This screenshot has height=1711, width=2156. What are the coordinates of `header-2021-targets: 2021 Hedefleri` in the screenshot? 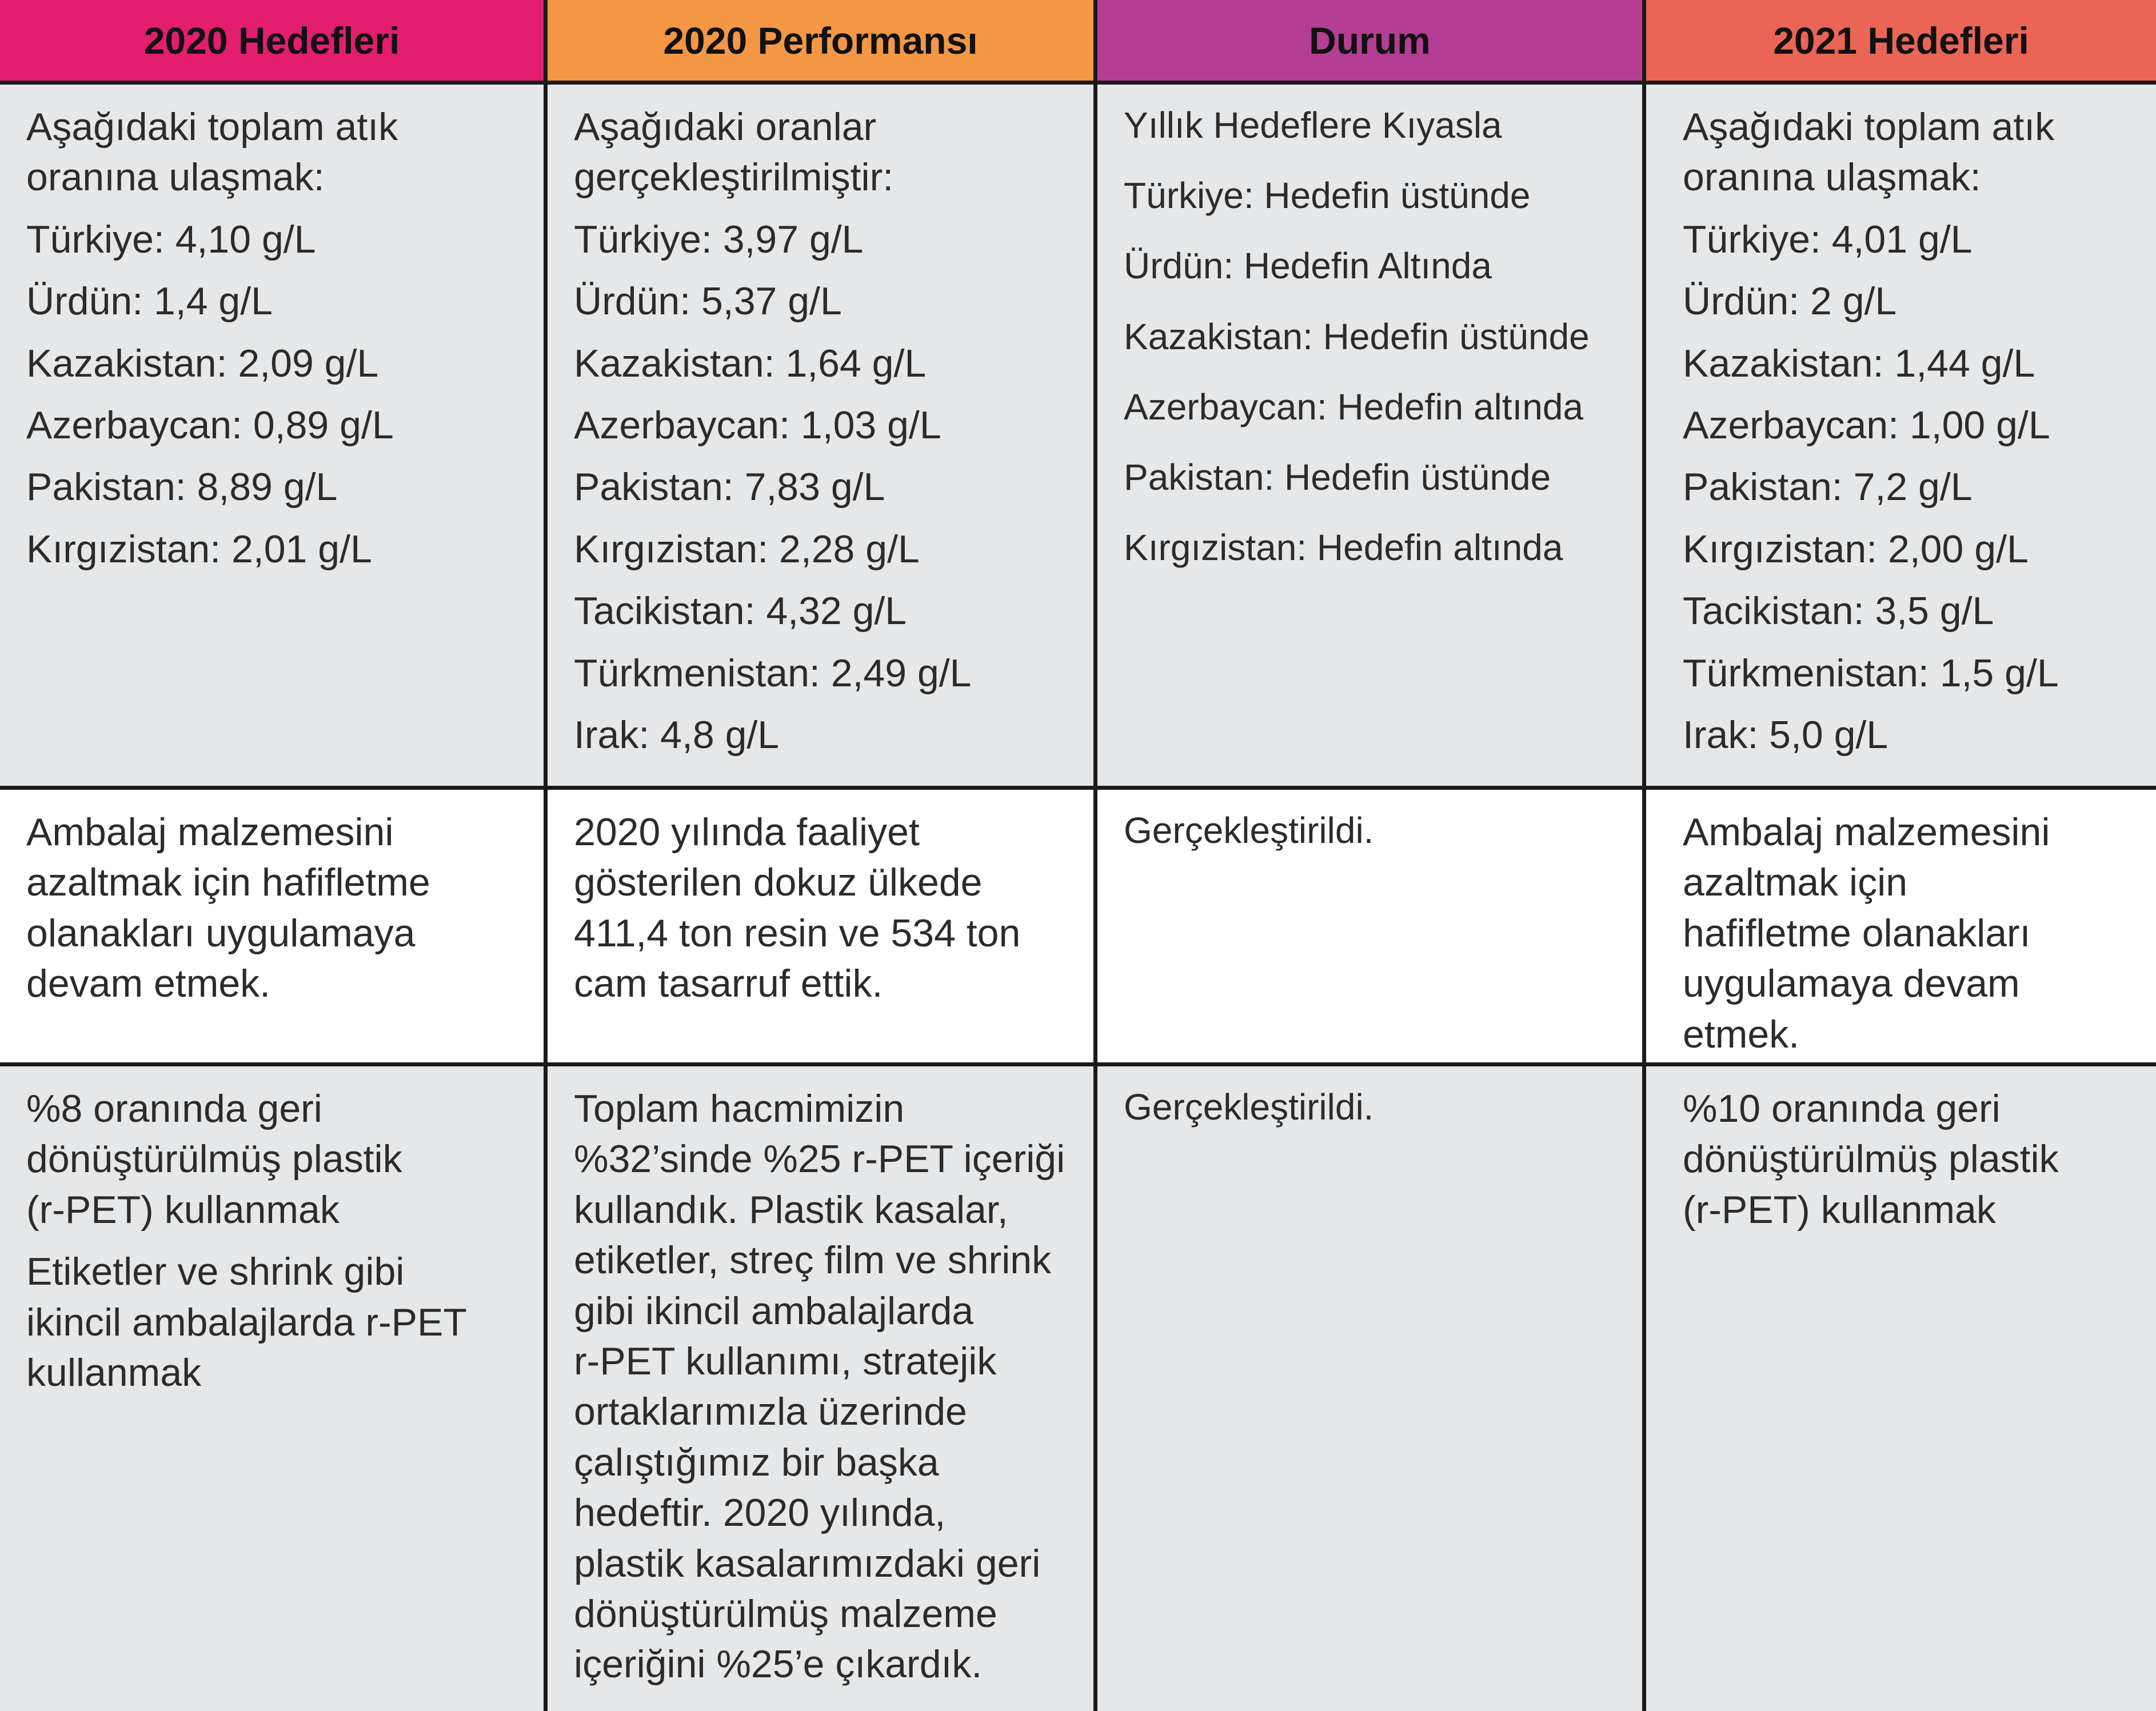 It's located at (1901, 43).